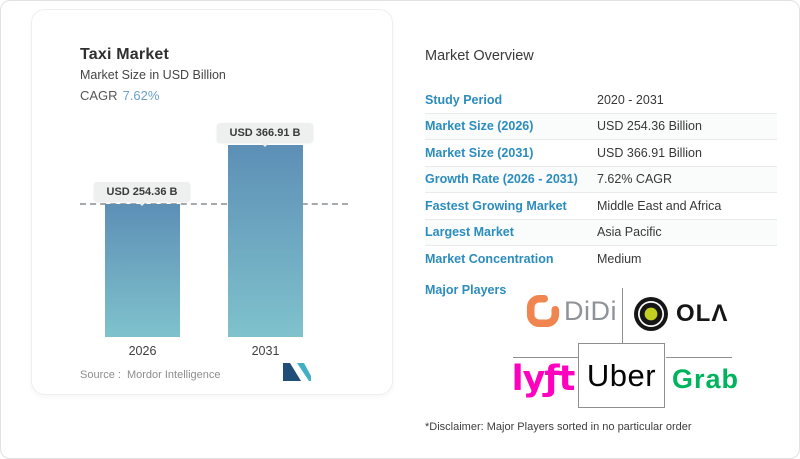  Describe the element at coordinates (153, 75) in the screenshot. I see `chart-subtitle: Market Size in USD Billion` at that location.